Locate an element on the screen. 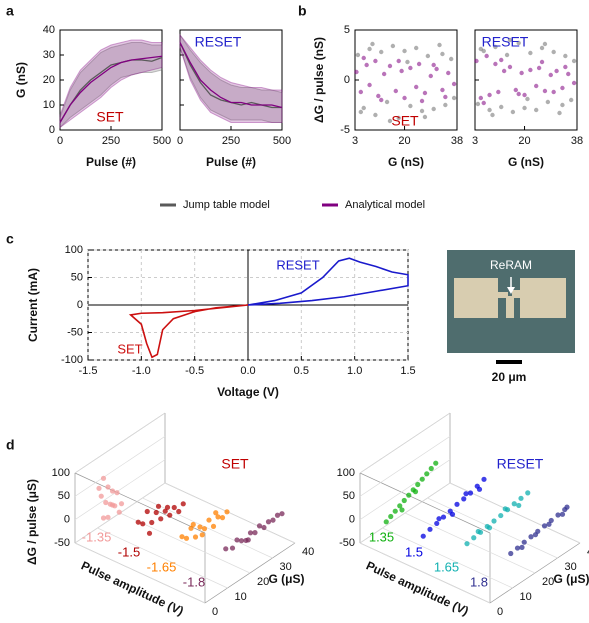  series-label: -1.5 is located at coordinates (129, 551).